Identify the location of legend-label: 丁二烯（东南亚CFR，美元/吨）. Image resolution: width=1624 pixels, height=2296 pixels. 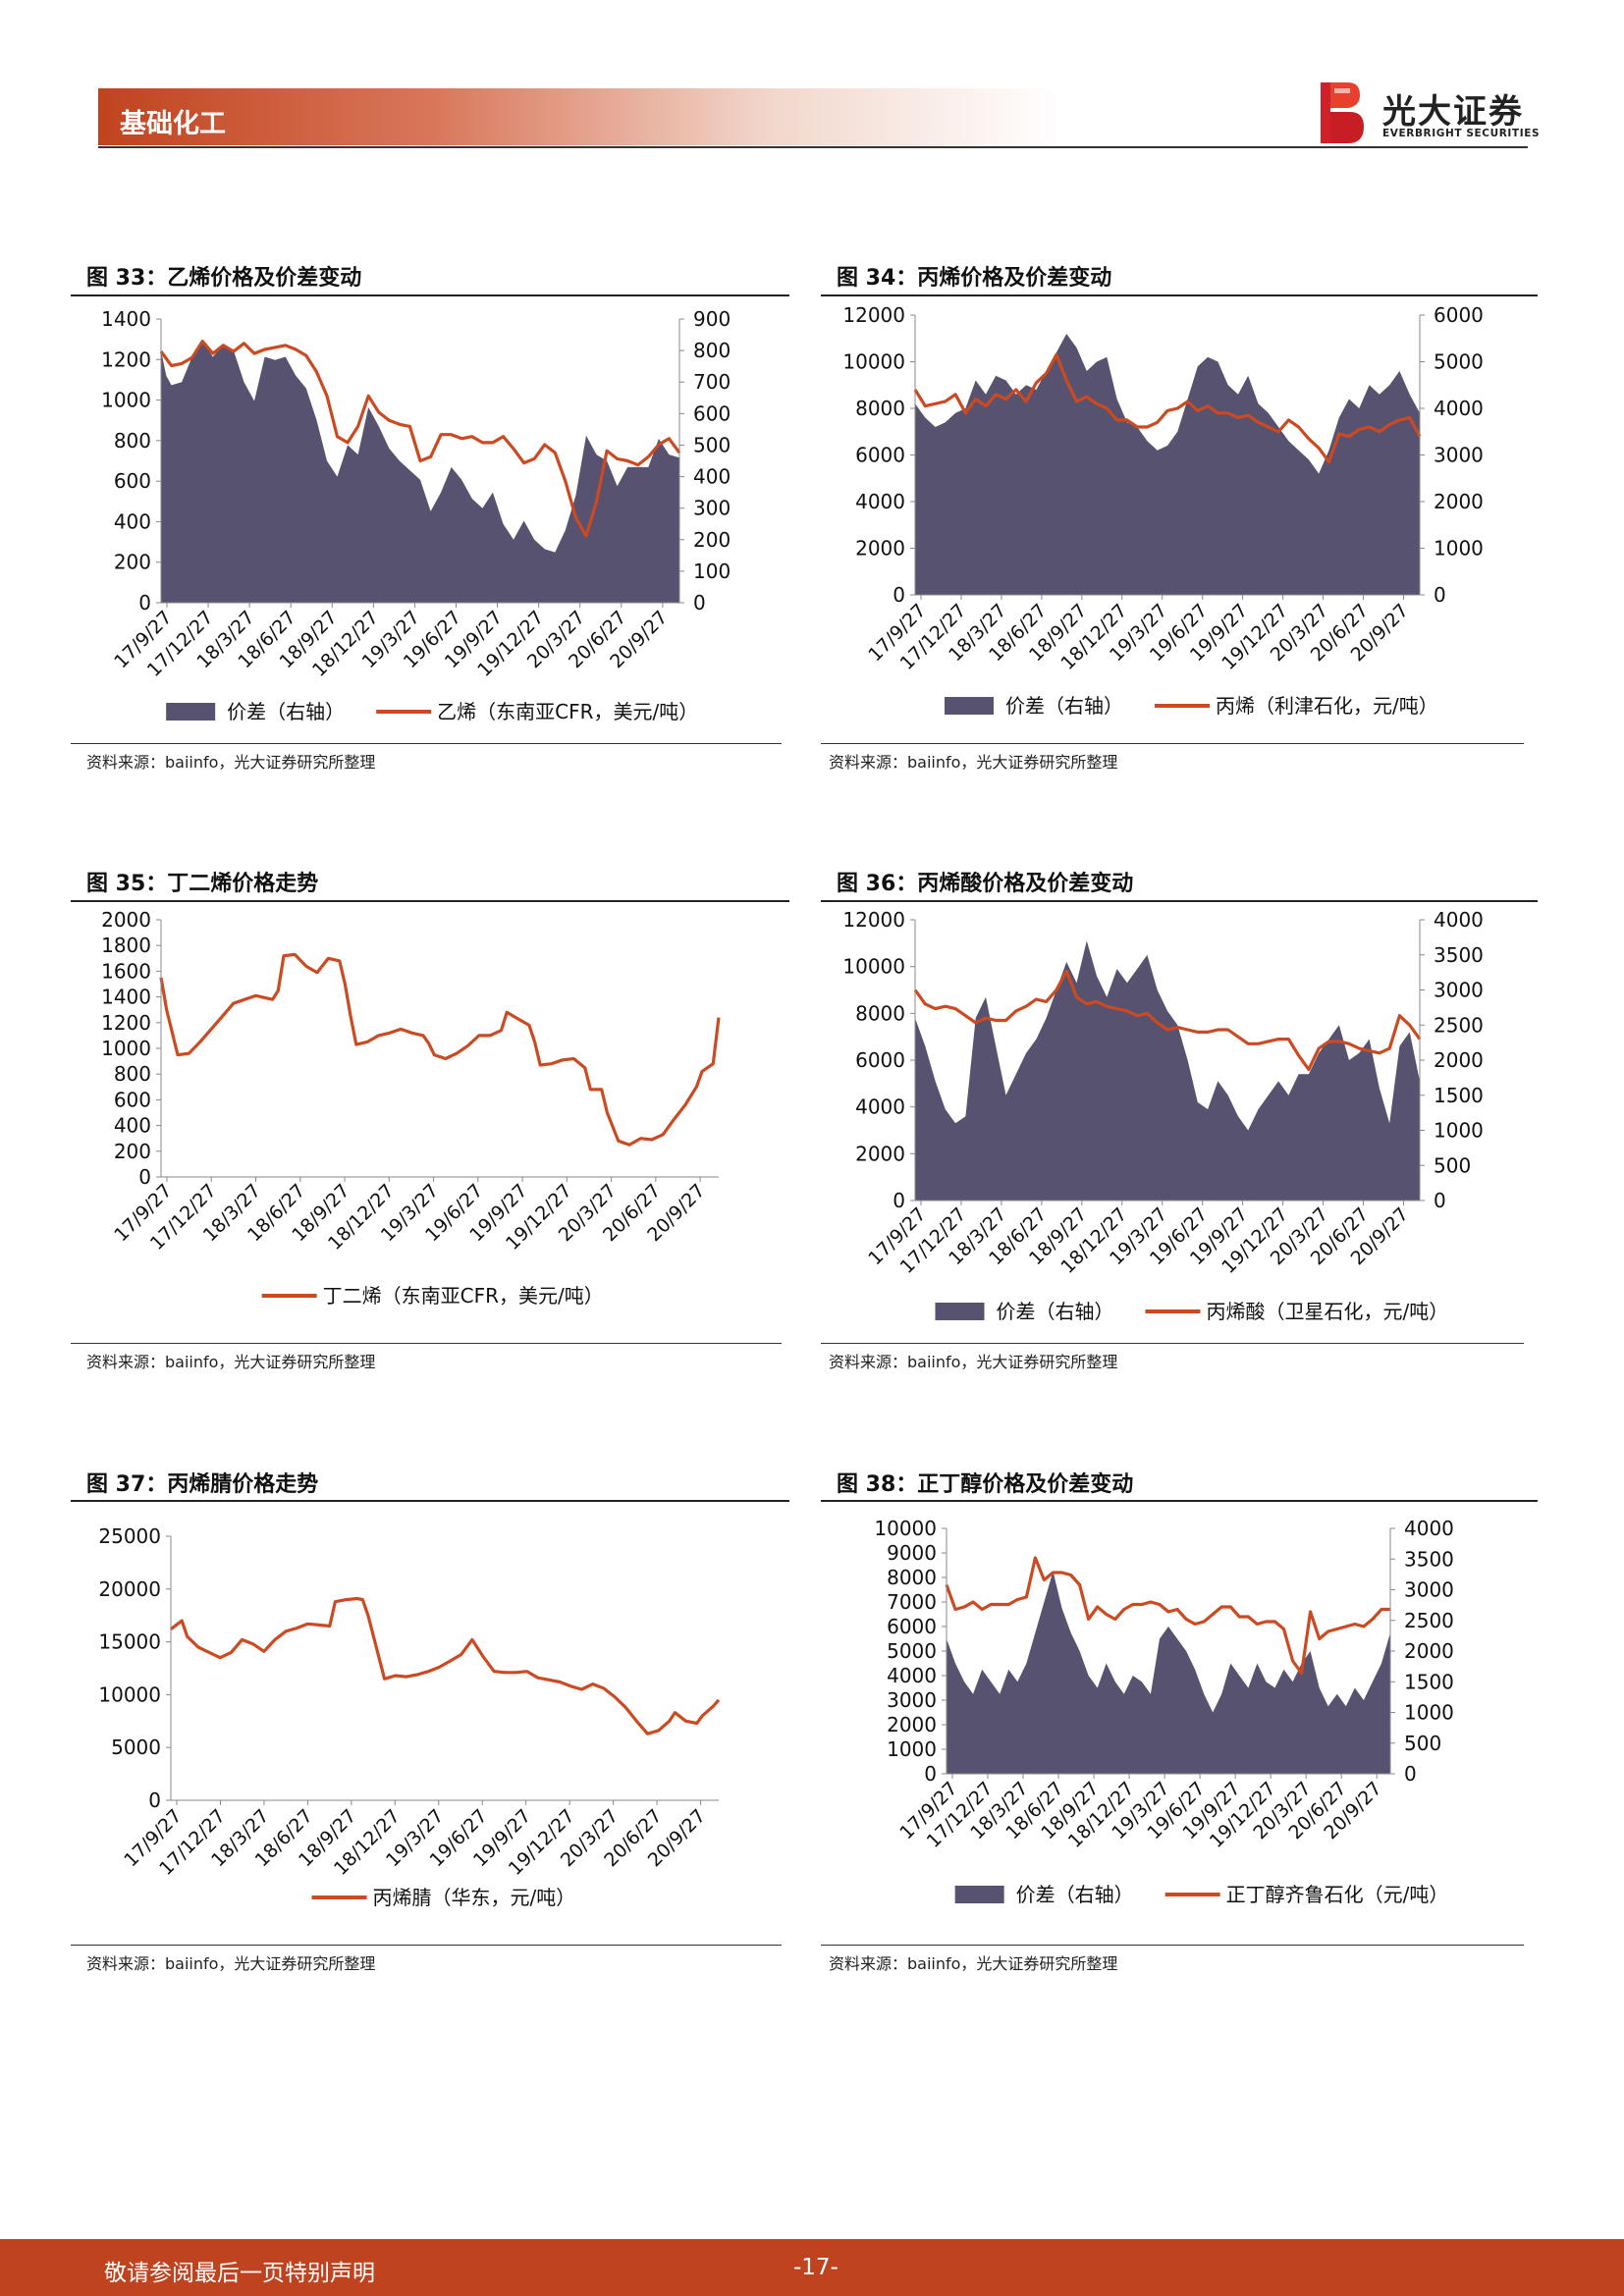
(463, 1296).